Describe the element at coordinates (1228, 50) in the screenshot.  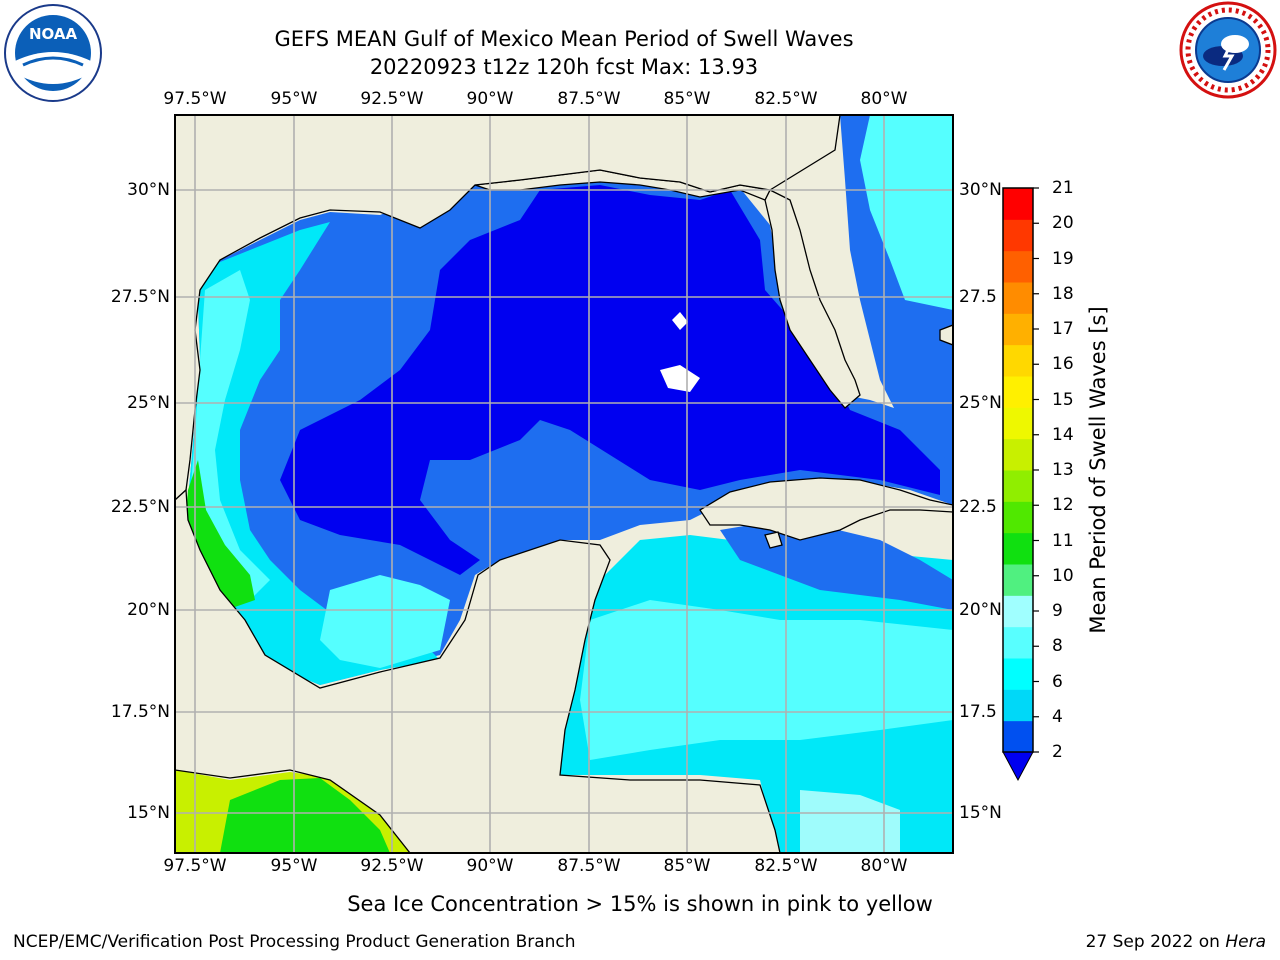
I see `nws-logo-icon` at that location.